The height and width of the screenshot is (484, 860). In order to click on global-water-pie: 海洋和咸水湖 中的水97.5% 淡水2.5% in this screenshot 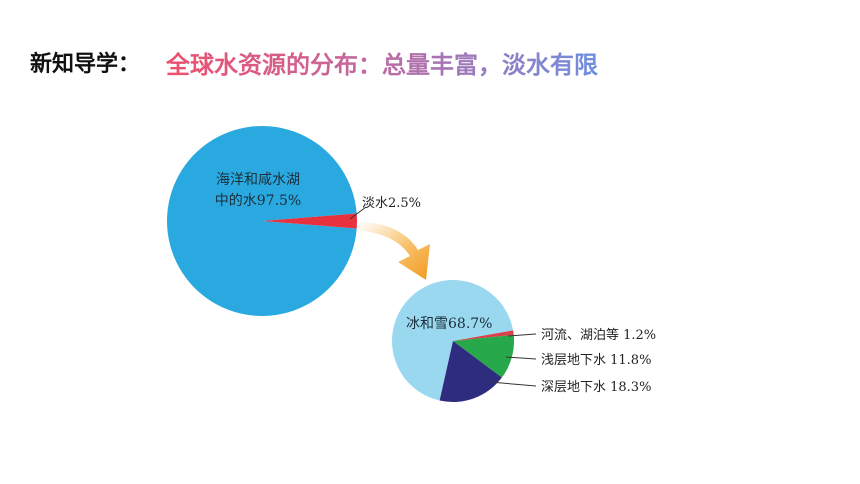, I will do `click(294, 221)`.